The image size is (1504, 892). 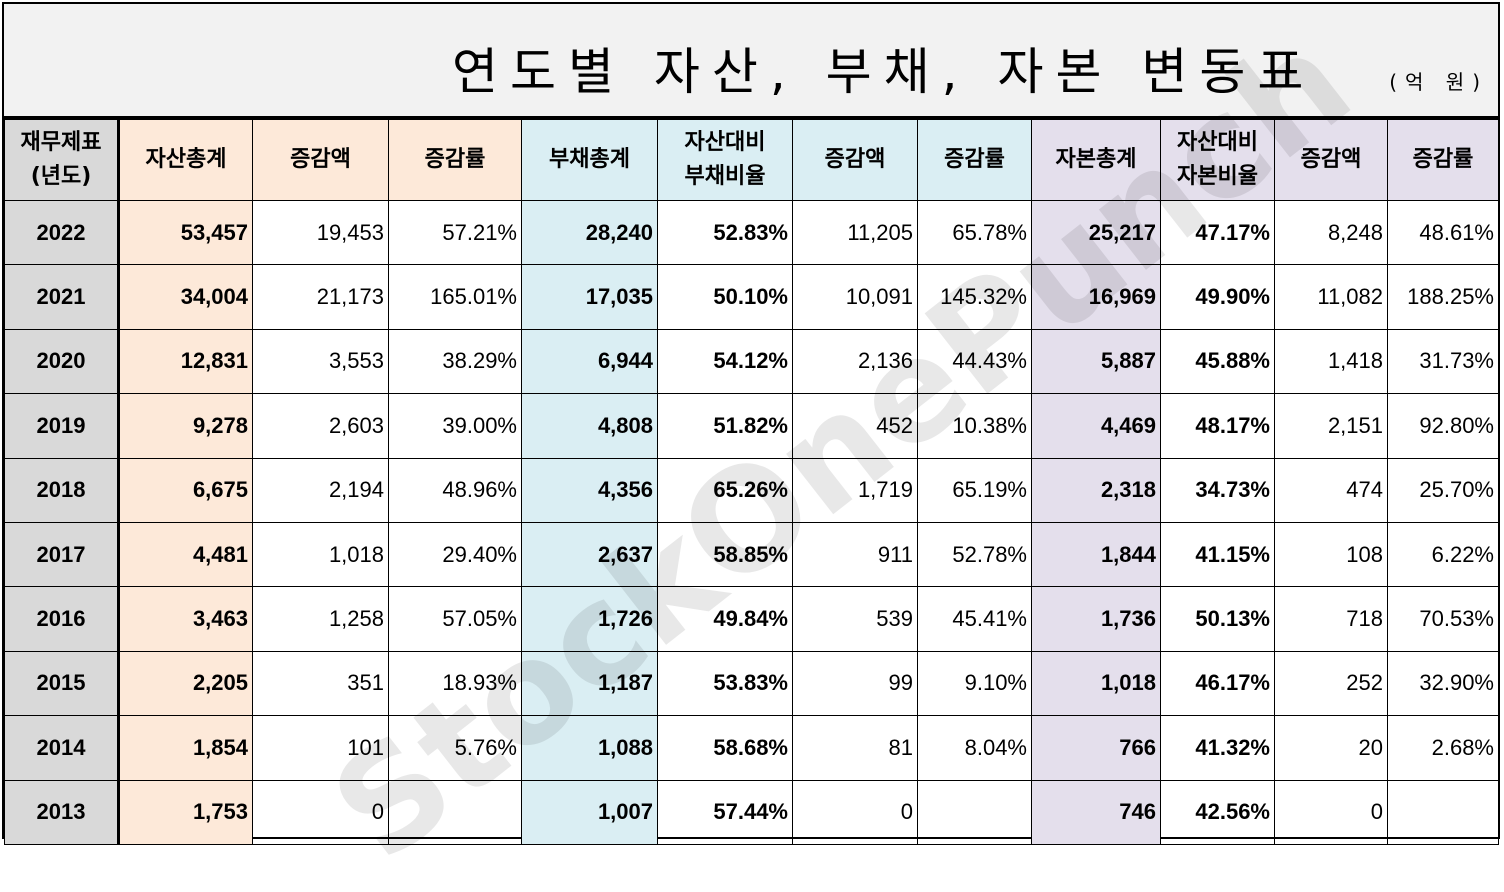 What do you see at coordinates (1443, 160) in the screenshot?
I see `header-equity-rate: 증감률` at bounding box center [1443, 160].